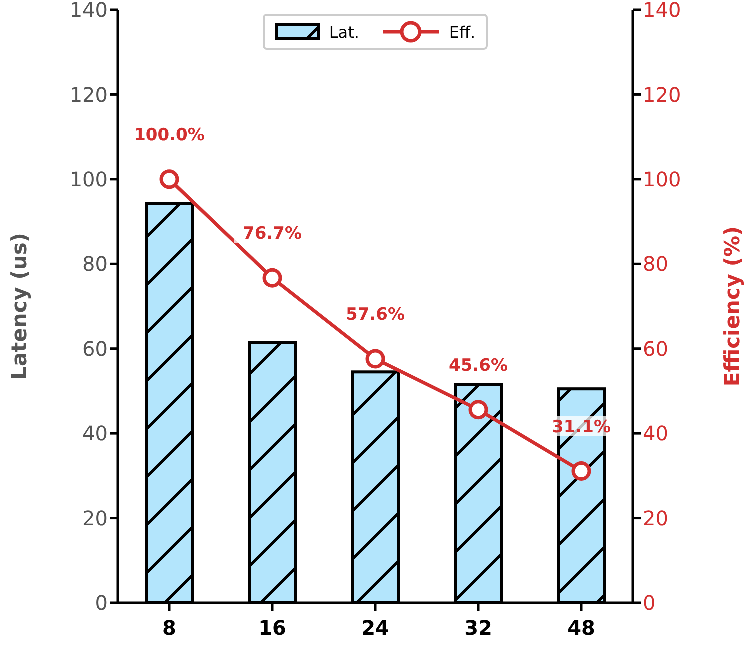  I want to click on x-tick-label: 32, so click(478, 628).